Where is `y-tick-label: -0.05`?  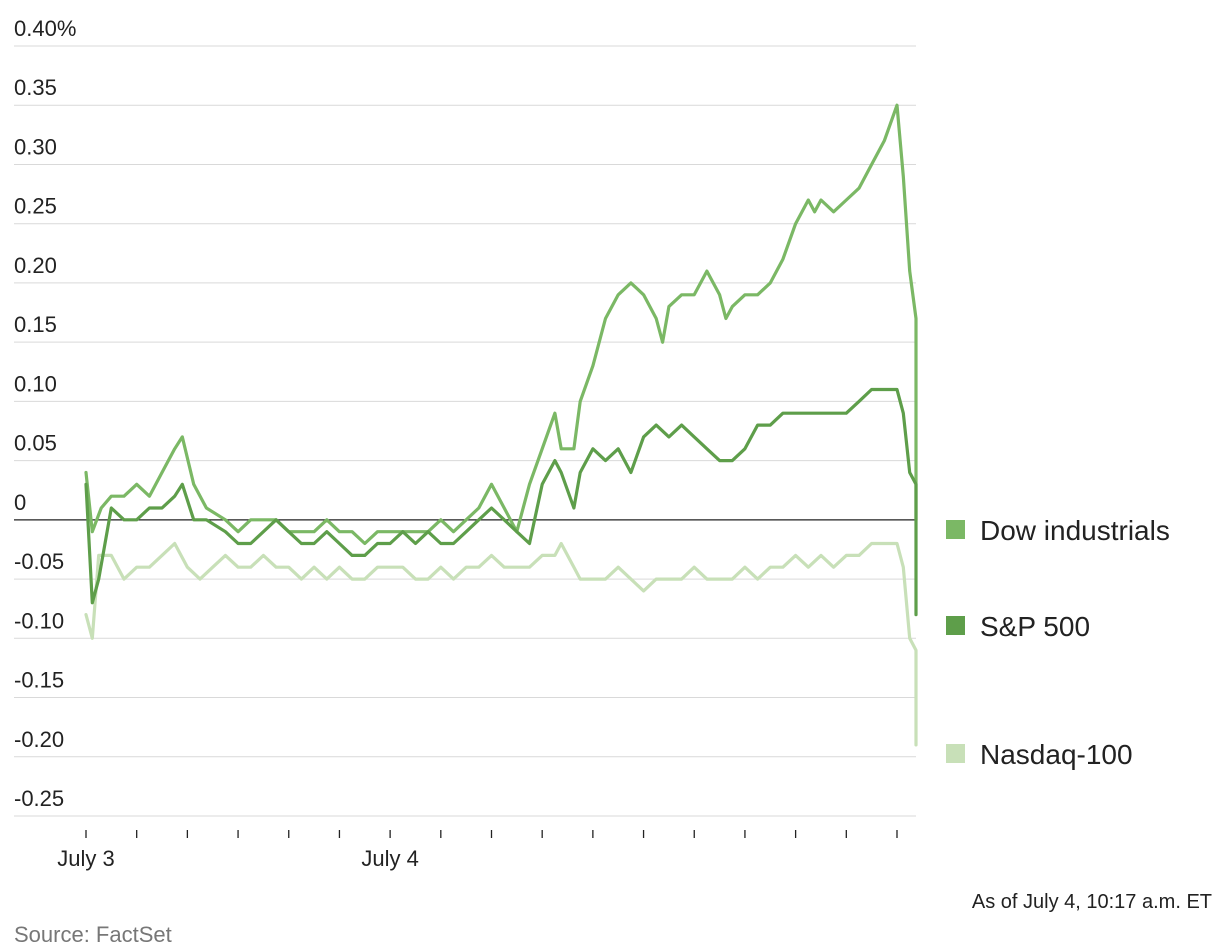 y-tick-label: -0.05 is located at coordinates (39, 561).